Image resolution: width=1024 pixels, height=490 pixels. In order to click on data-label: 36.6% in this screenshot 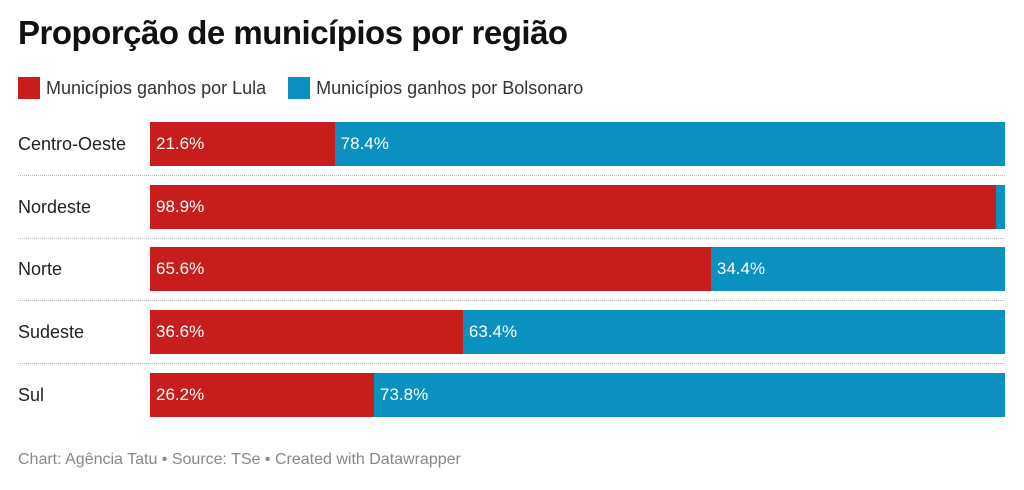, I will do `click(180, 332)`.